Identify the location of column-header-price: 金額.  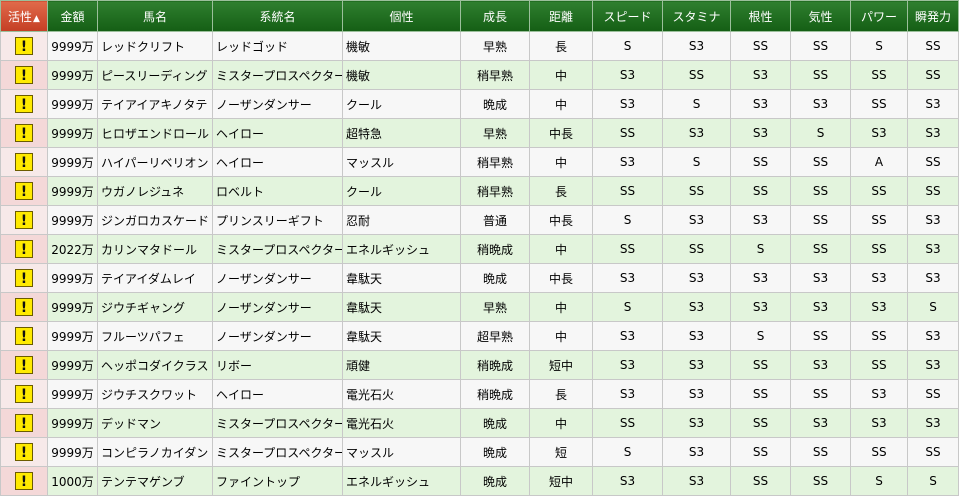
(72, 16).